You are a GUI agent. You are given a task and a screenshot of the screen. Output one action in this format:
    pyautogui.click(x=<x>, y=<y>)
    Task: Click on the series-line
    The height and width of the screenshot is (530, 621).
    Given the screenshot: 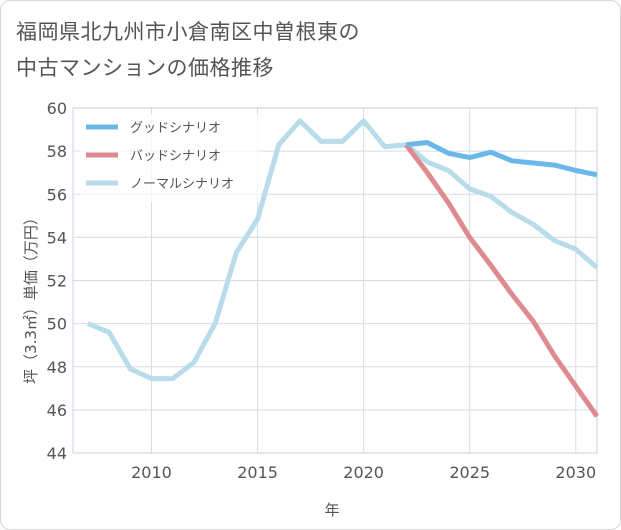 What is the action you would take?
    pyautogui.click(x=501, y=159)
    